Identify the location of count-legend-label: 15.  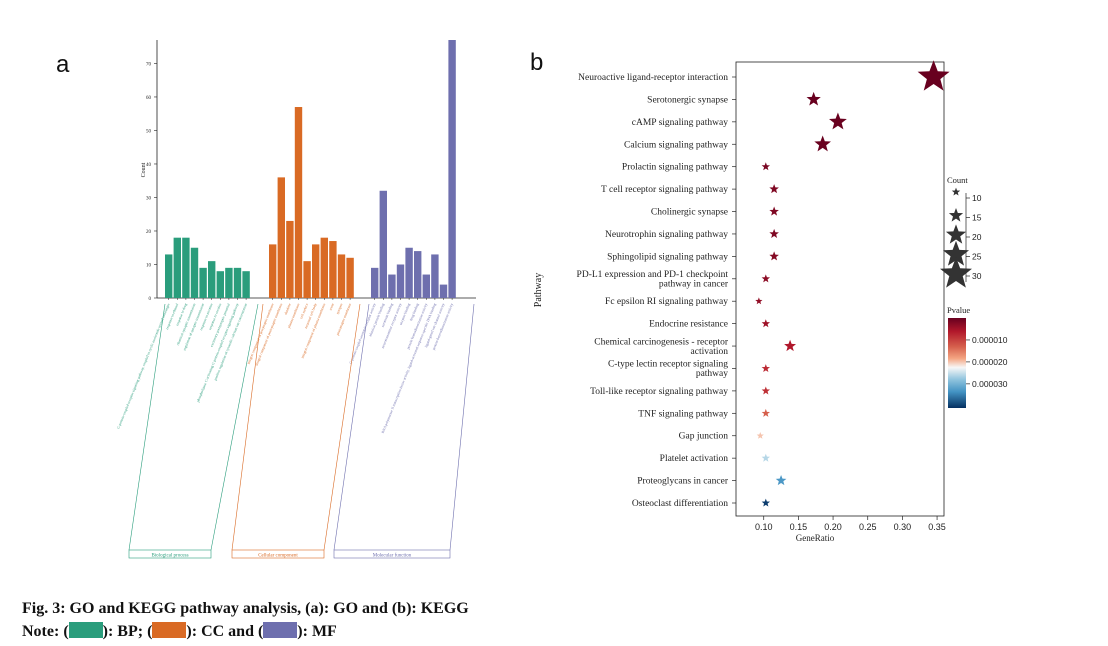
(977, 218).